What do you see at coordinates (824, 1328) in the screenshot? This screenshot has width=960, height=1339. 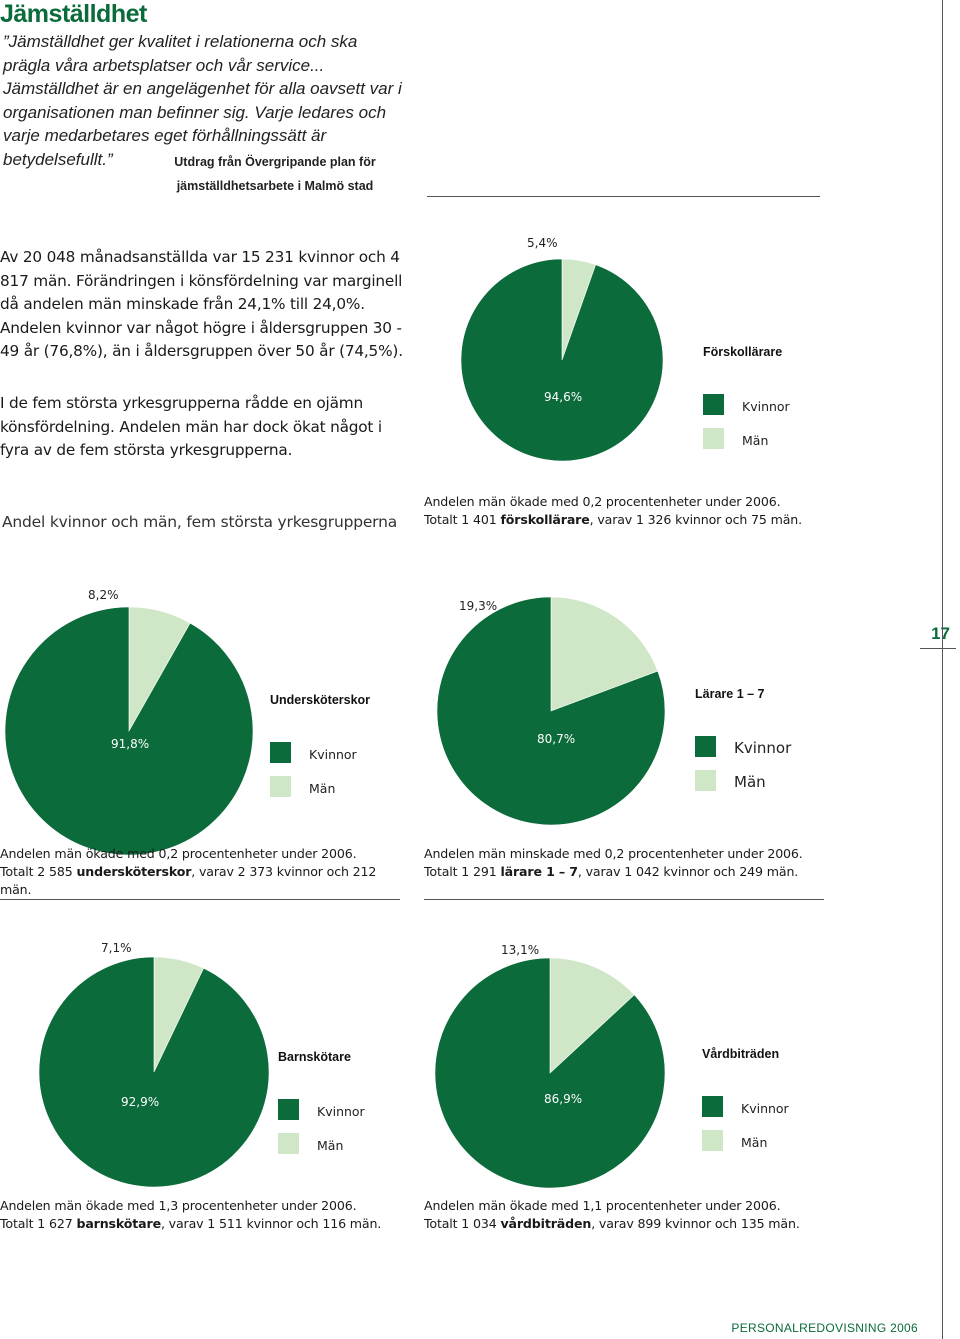 I see `footer-label: PERSONALREDOVISNING 2006` at bounding box center [824, 1328].